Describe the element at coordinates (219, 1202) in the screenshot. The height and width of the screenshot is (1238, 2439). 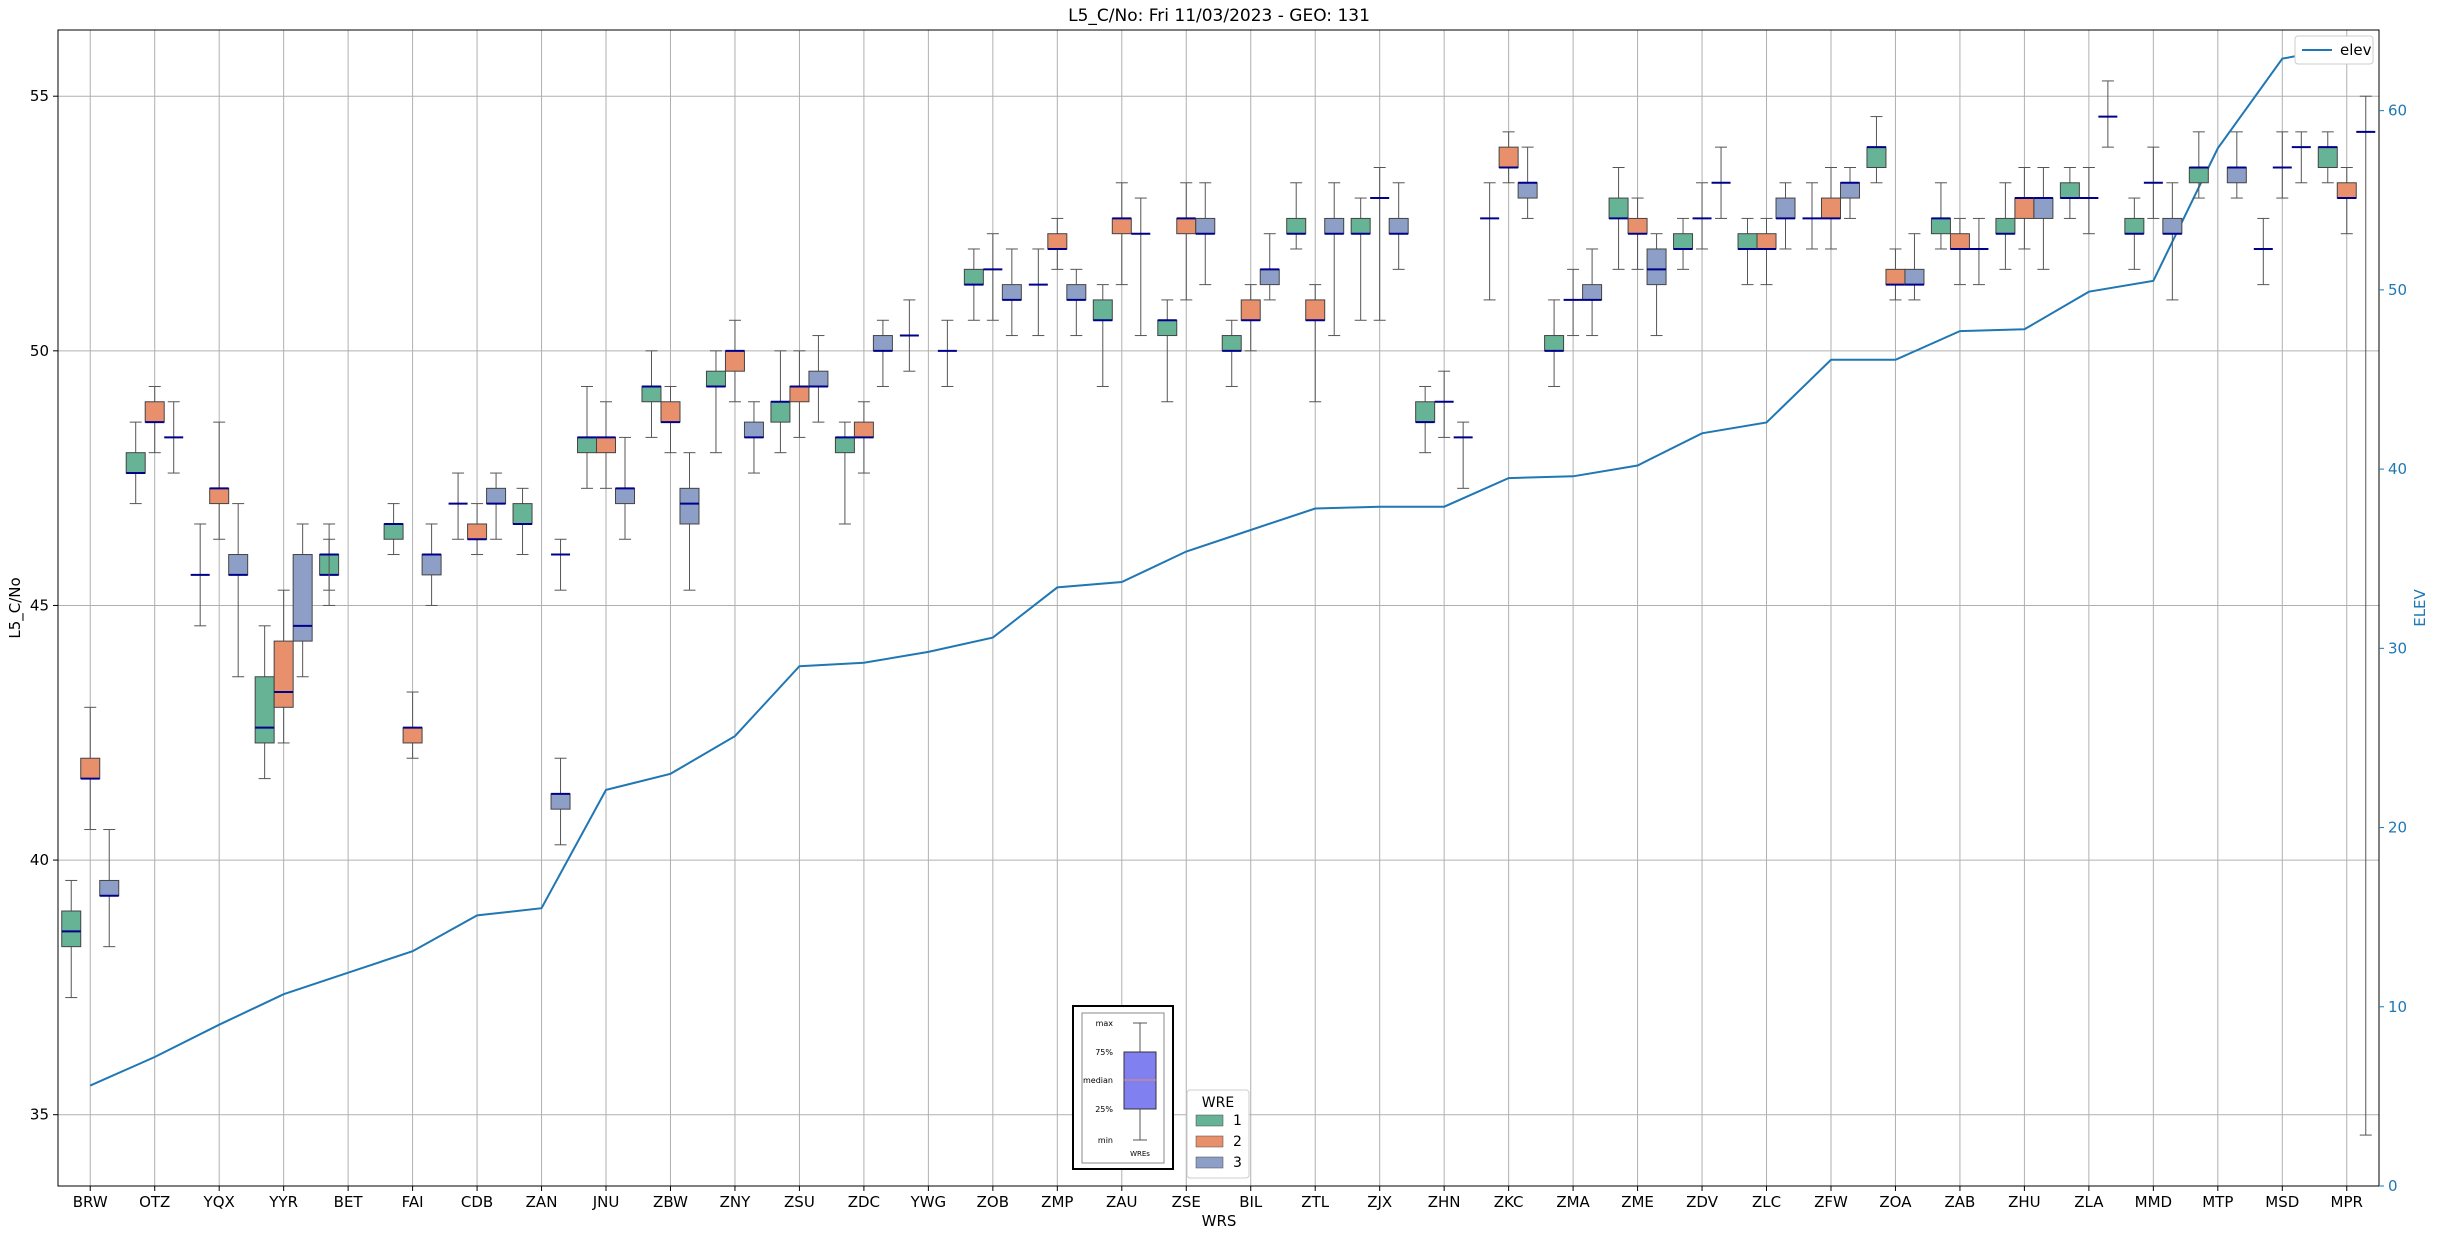
I see `x-tick-label-YQX: YQX` at that location.